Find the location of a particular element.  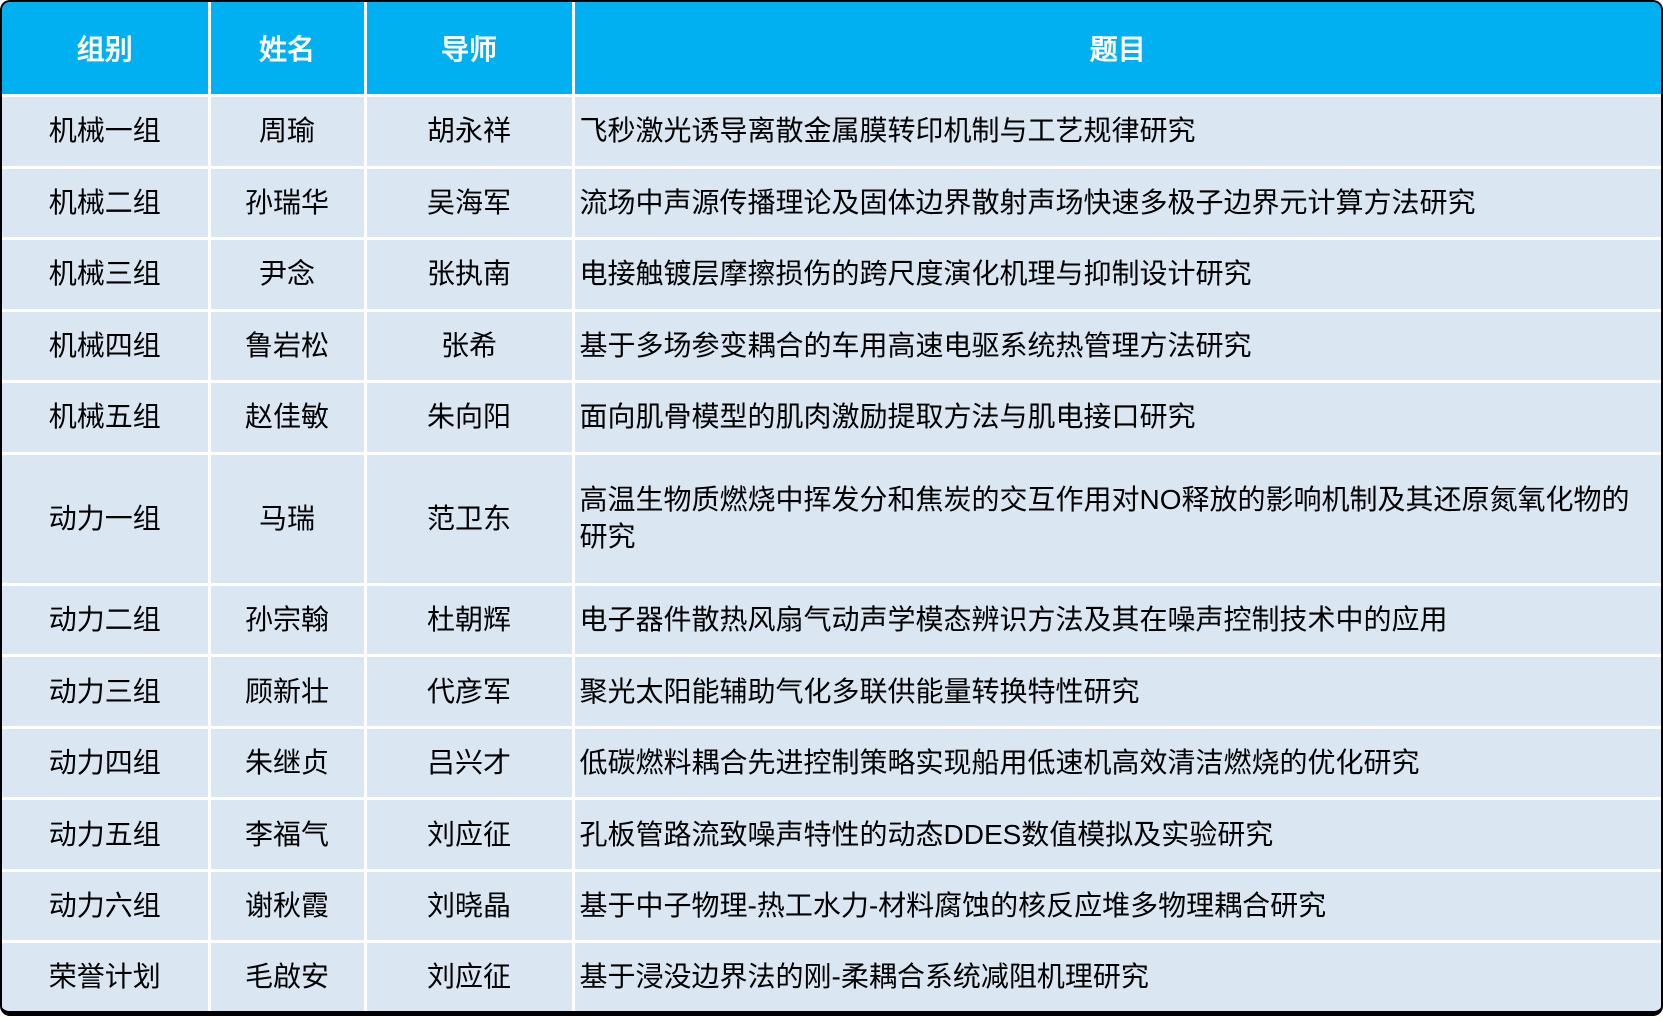

cell-advisor: 刘晓晶 is located at coordinates (469, 906).